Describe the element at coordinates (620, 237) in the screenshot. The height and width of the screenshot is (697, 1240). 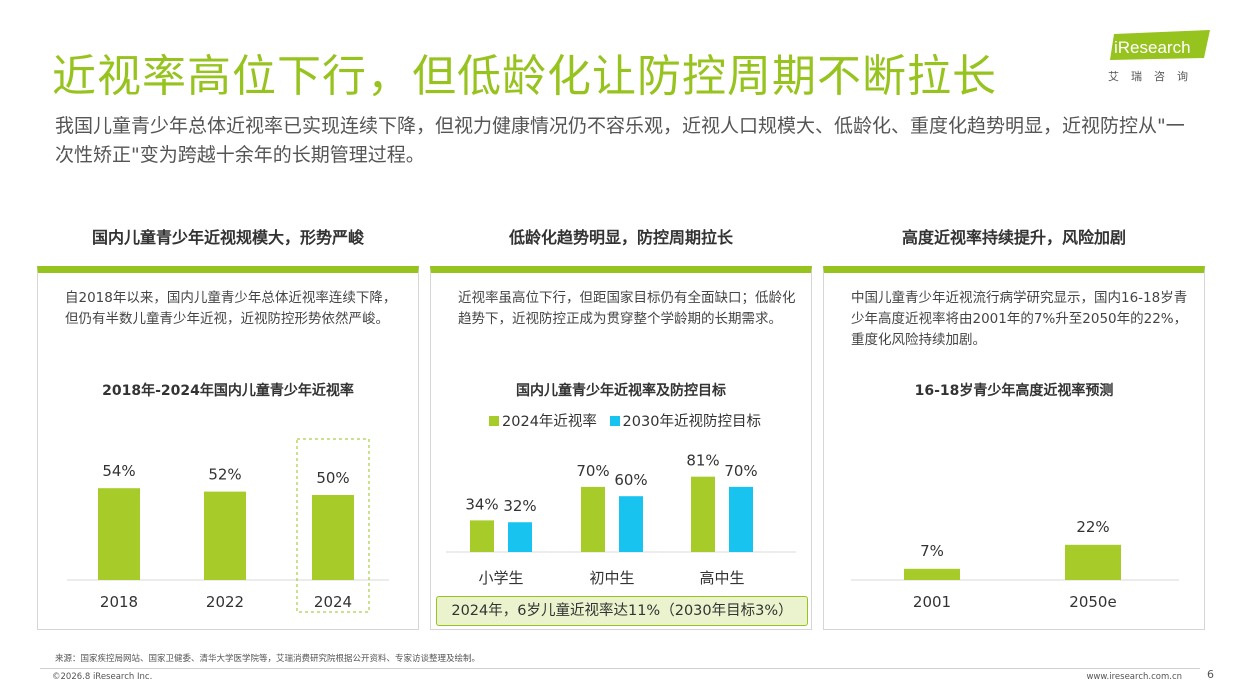
I see `panel-heading: 低龄化趋势明显，防控周期拉长` at that location.